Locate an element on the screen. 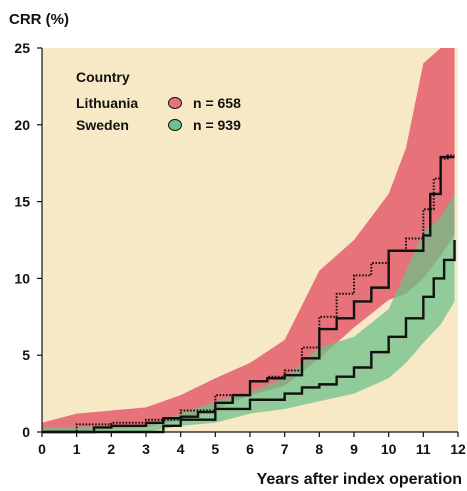 Image resolution: width=467 pixels, height=491 pixels. x-tick-label: 2 is located at coordinates (111, 449).